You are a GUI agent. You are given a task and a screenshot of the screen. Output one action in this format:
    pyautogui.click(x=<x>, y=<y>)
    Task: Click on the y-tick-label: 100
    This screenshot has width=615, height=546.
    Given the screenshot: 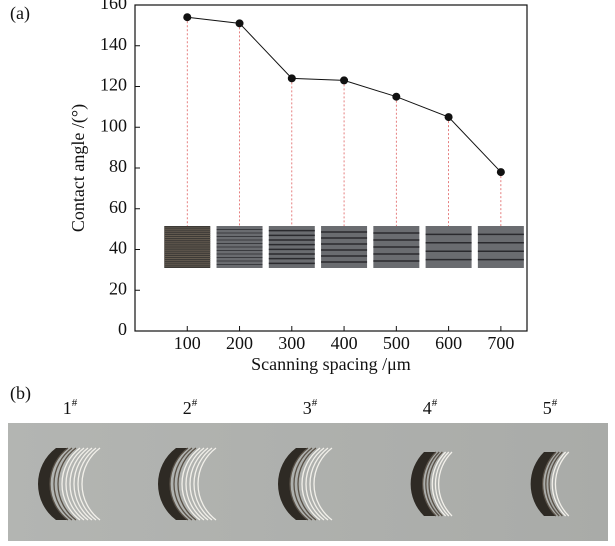 What is the action you would take?
    pyautogui.click(x=113, y=125)
    